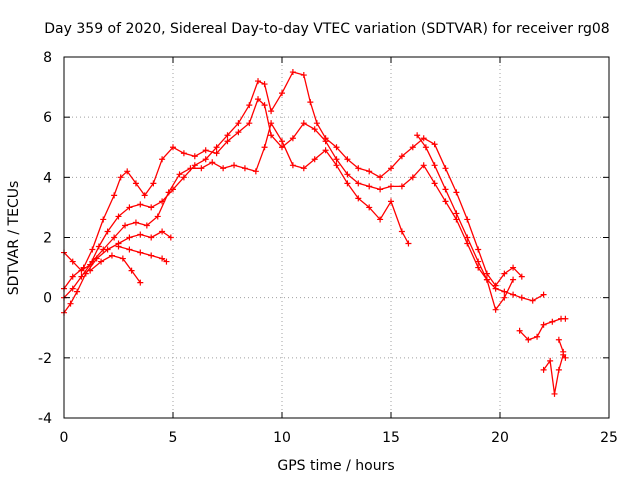 The width and height of the screenshot is (640, 480). Describe the element at coordinates (47, 299) in the screenshot. I see `y-tick-label: 0` at that location.